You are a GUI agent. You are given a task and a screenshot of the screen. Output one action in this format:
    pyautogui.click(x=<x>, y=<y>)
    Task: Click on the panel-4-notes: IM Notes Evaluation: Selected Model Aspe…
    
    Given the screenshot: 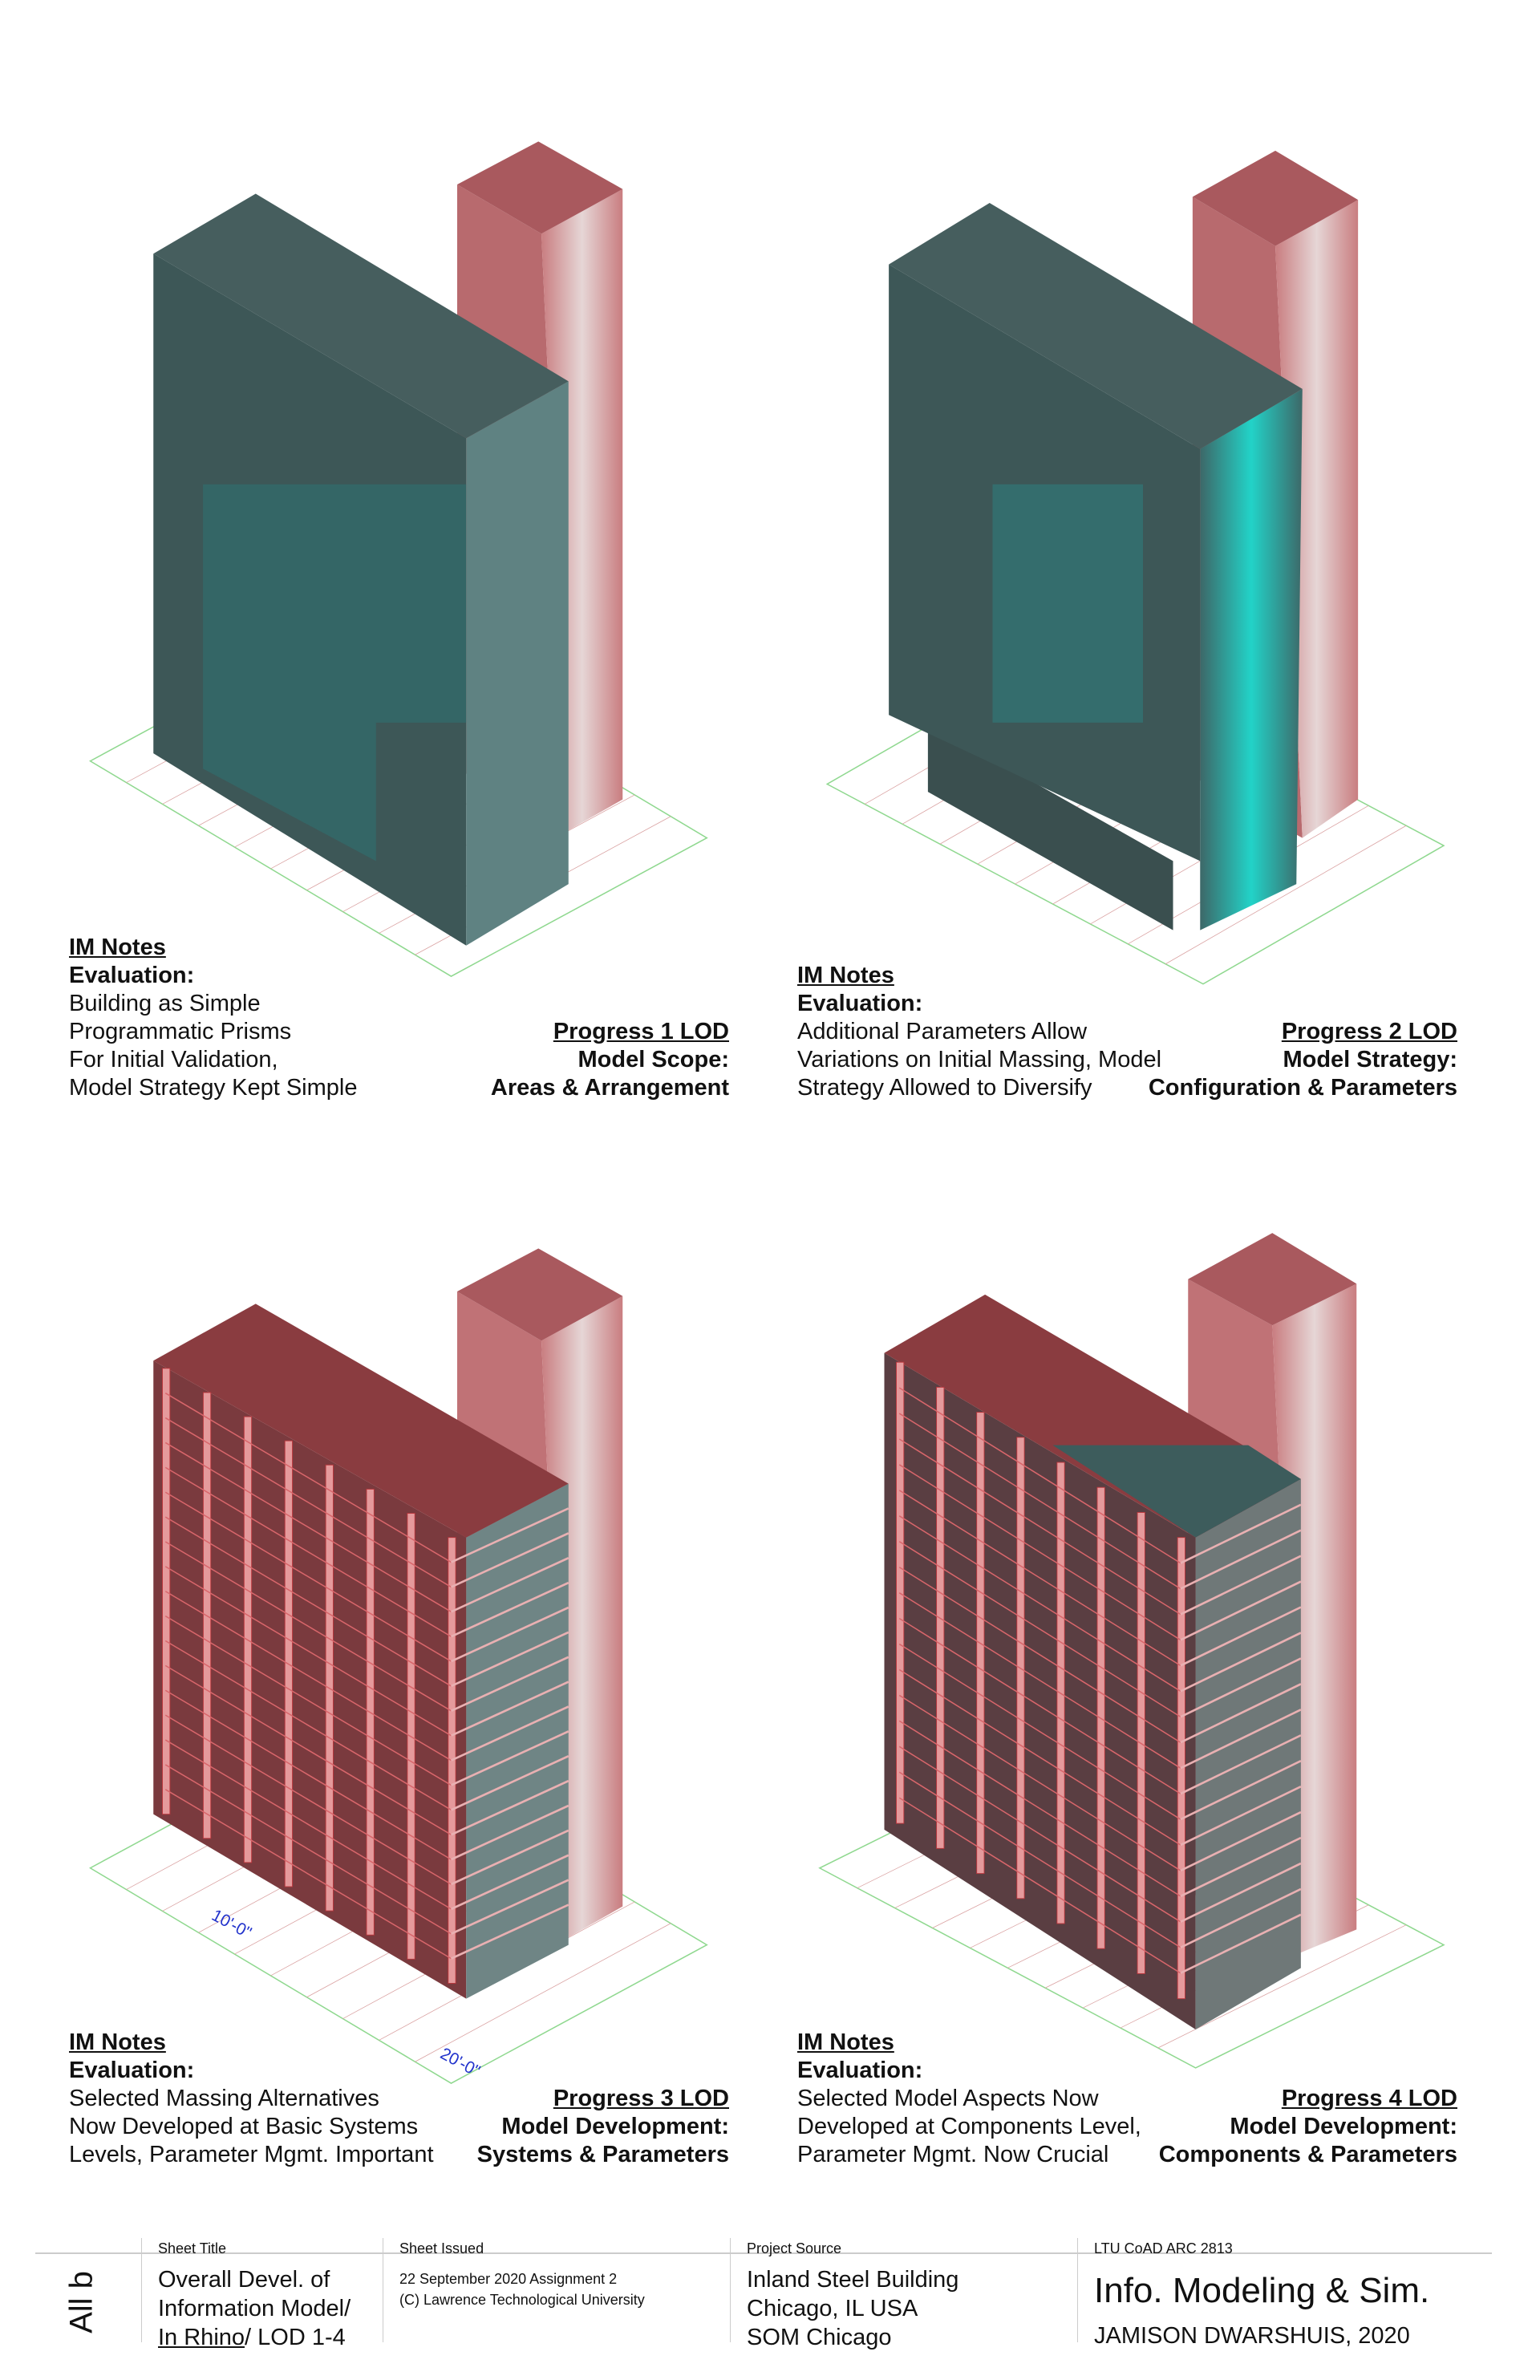 What is the action you would take?
    pyautogui.click(x=969, y=2099)
    